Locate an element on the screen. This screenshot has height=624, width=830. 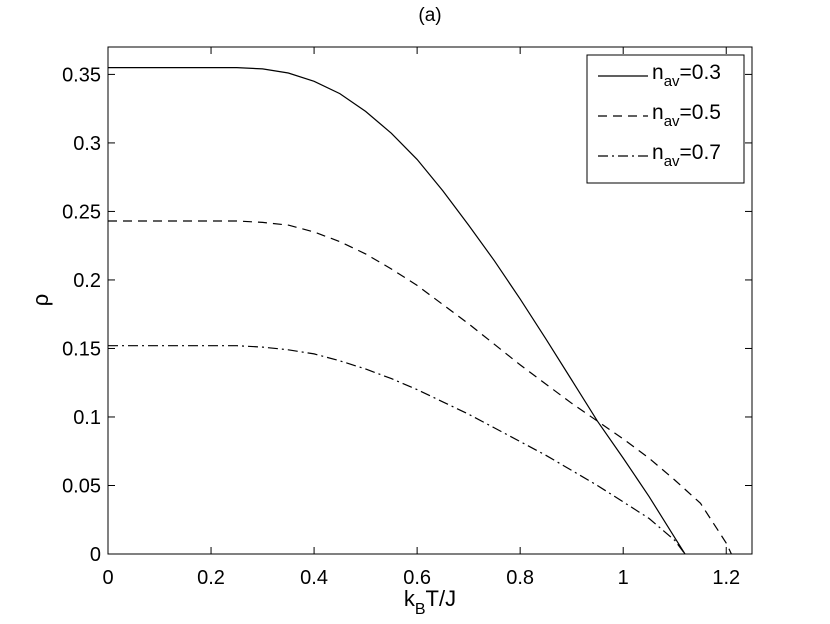
legend-label-2: nav=0.5 is located at coordinates (686, 115).